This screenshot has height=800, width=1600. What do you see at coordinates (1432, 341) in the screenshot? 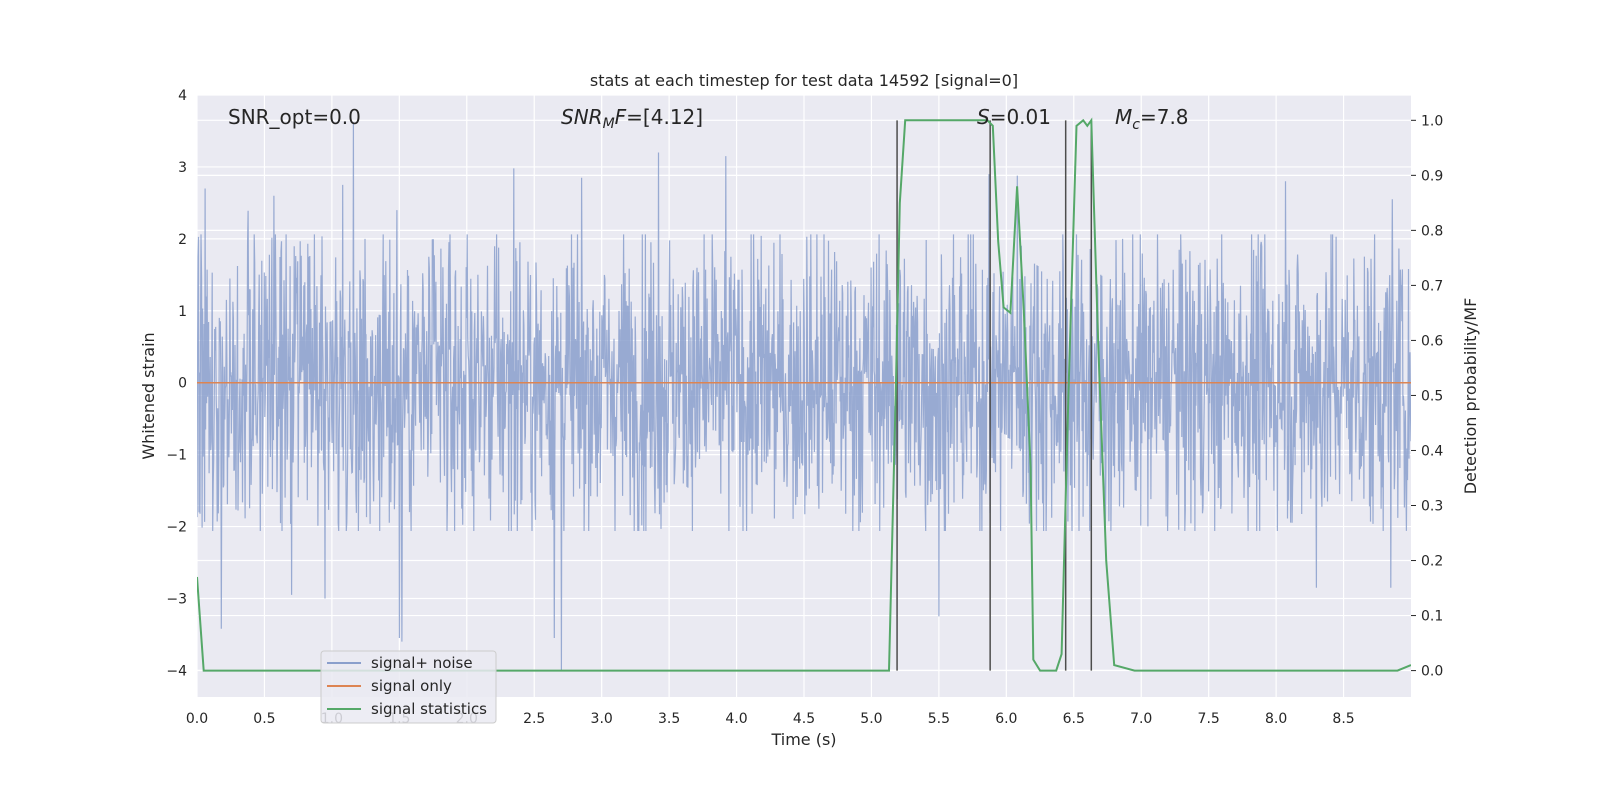
I see `right-tick-label: 0.6` at bounding box center [1432, 341].